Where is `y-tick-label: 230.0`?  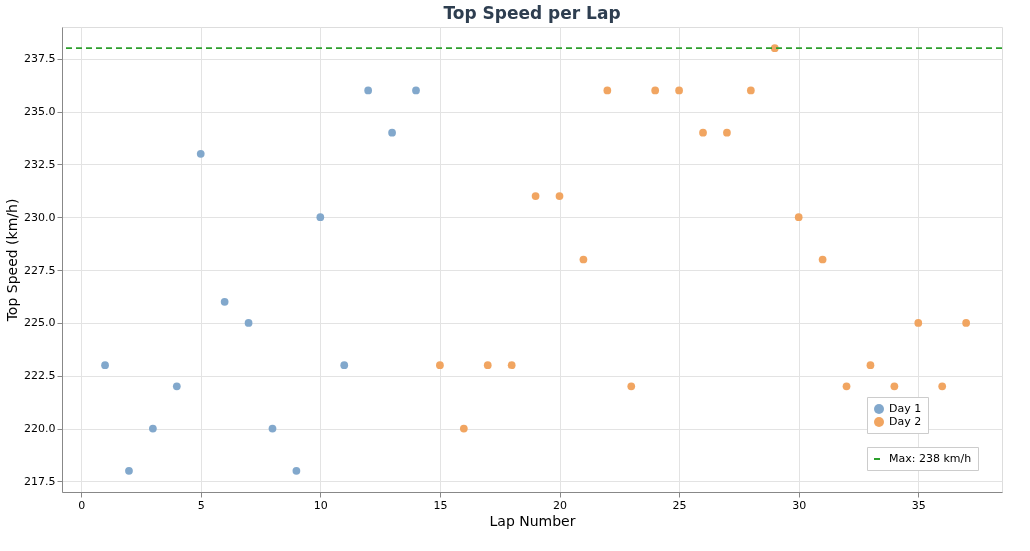 y-tick-label: 230.0 is located at coordinates (40, 217).